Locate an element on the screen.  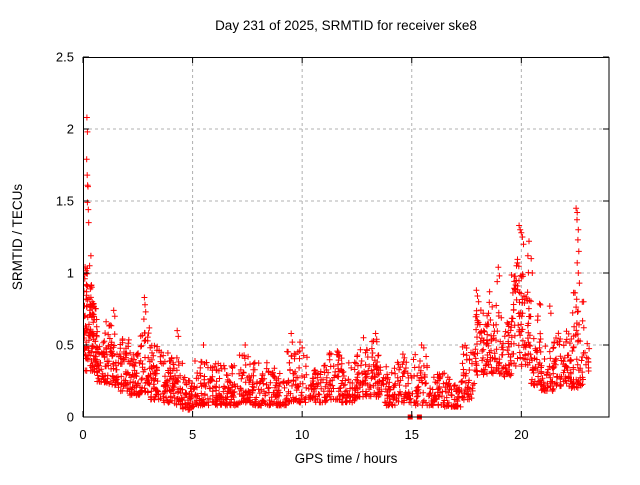
y-axis-label: SRMTID / TECUs is located at coordinates (17, 237).